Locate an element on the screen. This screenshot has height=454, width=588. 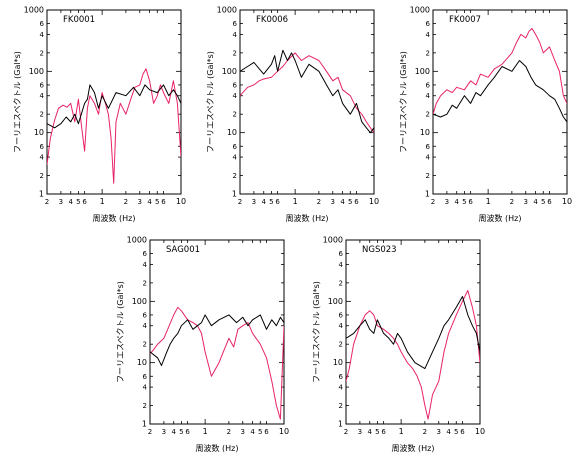
station-label: FK0007 is located at coordinates (465, 20).